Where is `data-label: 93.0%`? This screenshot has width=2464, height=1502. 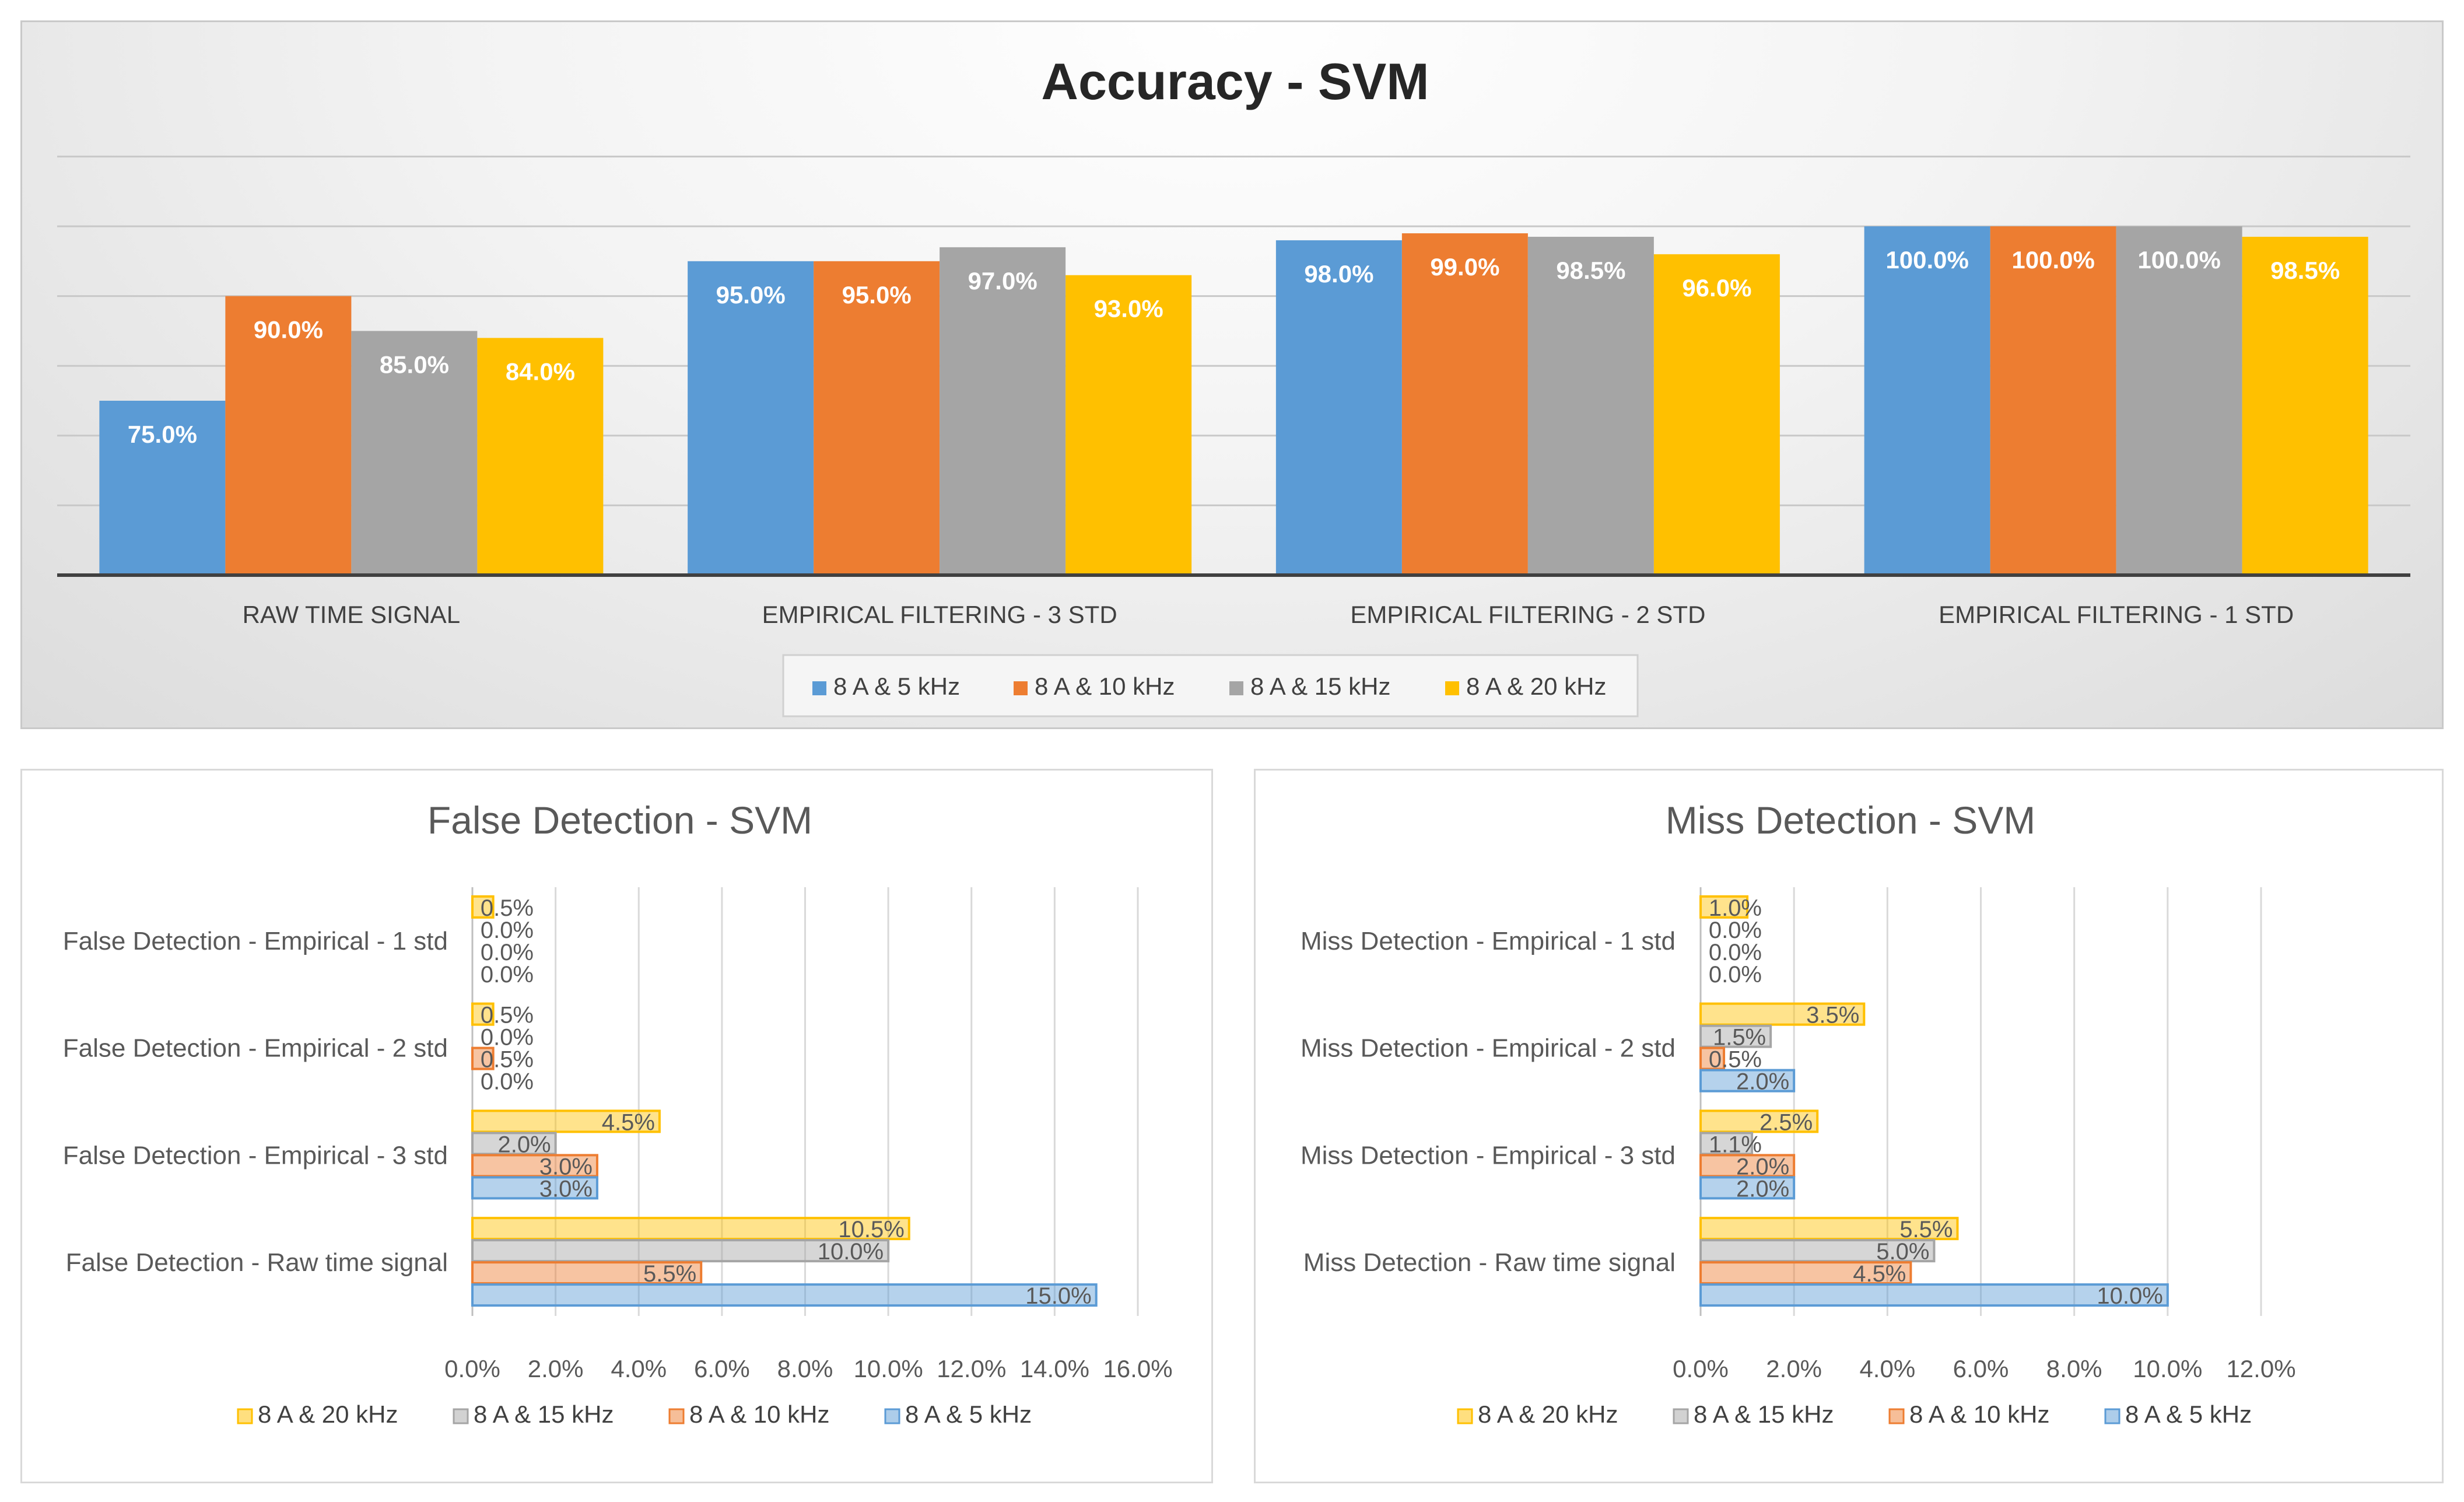
data-label: 93.0% is located at coordinates (1128, 309).